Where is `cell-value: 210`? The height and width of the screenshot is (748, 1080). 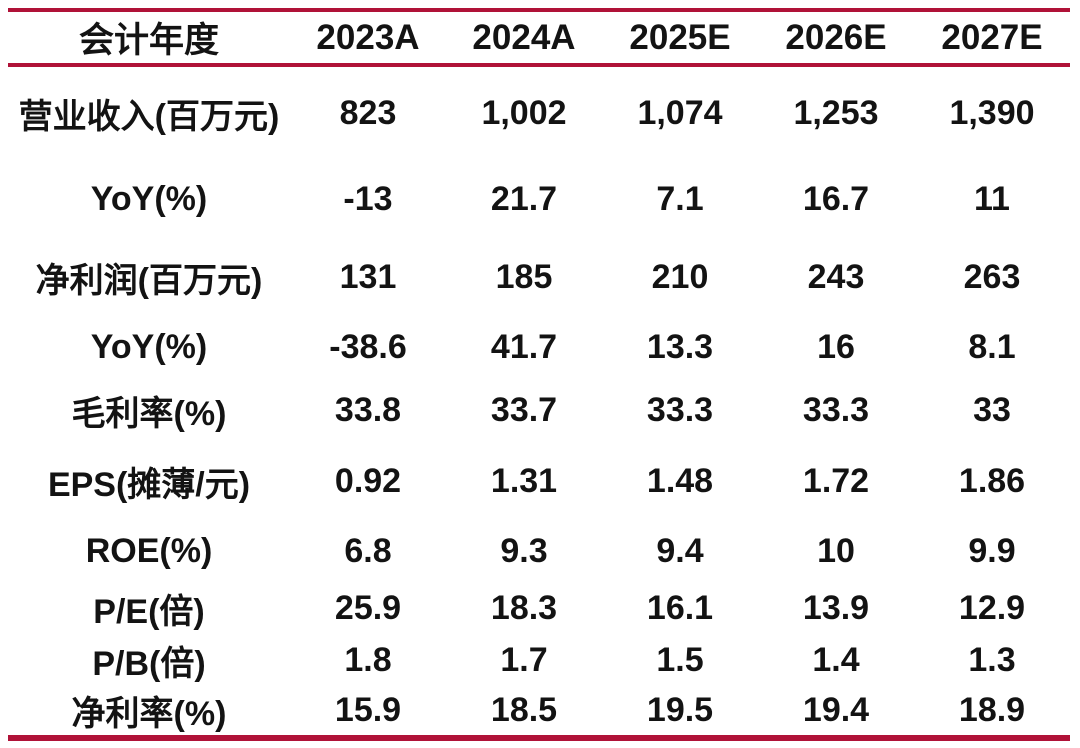 cell-value: 210 is located at coordinates (680, 276).